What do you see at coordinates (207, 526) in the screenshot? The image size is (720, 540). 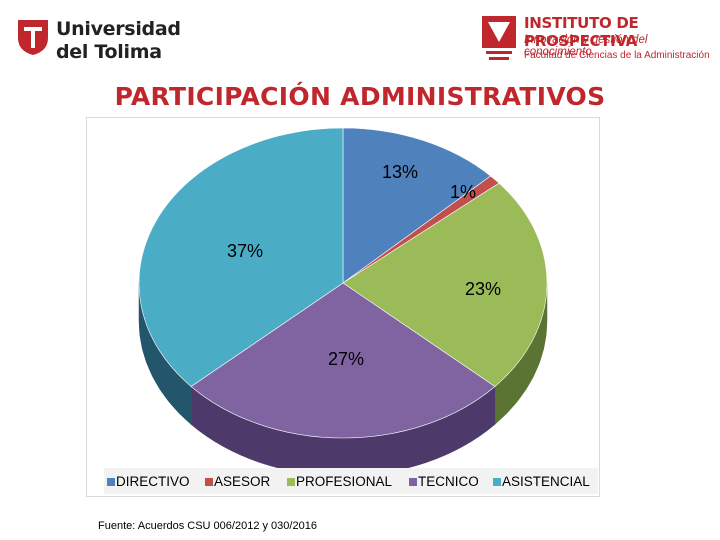 I see `source-note: Fuente: Acuerdos CSU 006/2012 y 030/2016` at bounding box center [207, 526].